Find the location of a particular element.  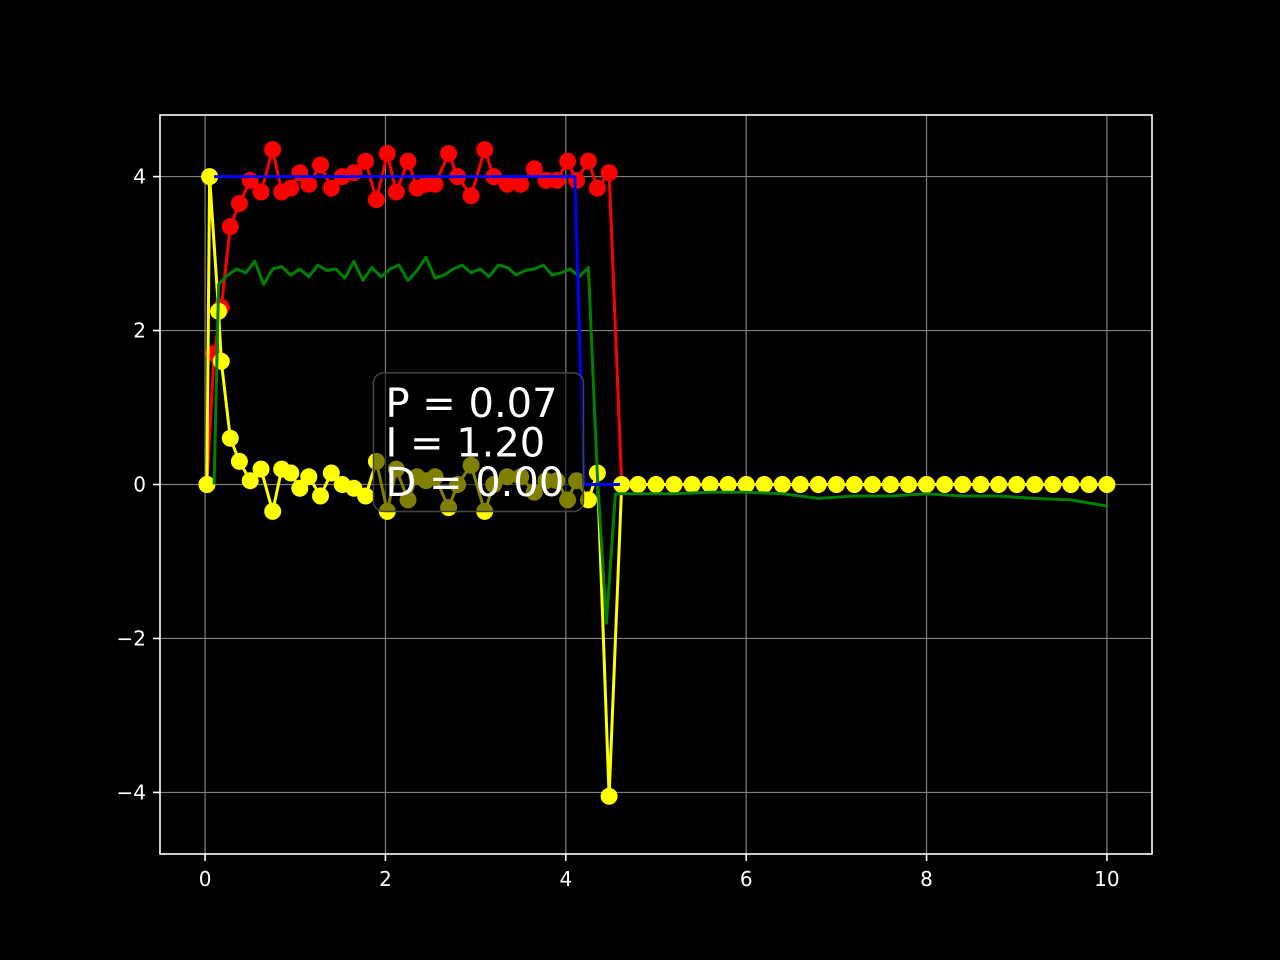

x-tick-label: 4 is located at coordinates (565, 879).